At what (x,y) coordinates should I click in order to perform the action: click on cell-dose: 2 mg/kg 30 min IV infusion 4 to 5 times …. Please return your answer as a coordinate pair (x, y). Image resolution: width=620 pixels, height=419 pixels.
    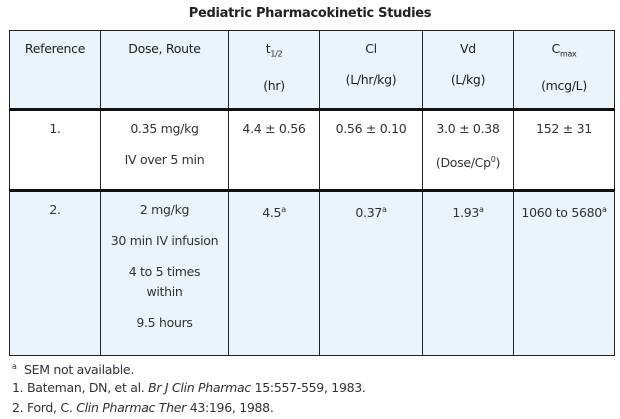
    Looking at the image, I should click on (164, 272).